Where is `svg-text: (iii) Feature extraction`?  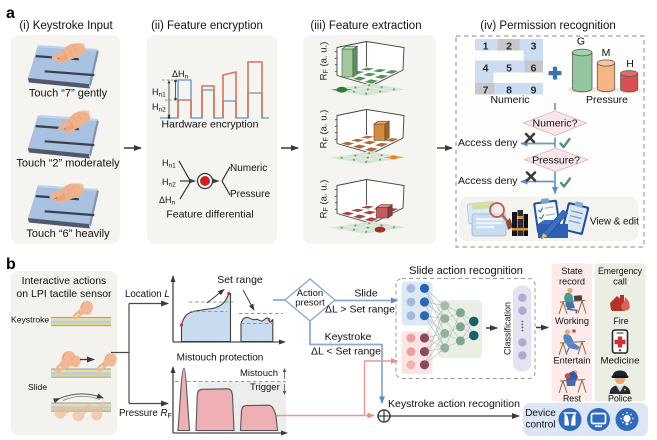
svg-text: (iii) Feature extraction is located at coordinates (365, 26).